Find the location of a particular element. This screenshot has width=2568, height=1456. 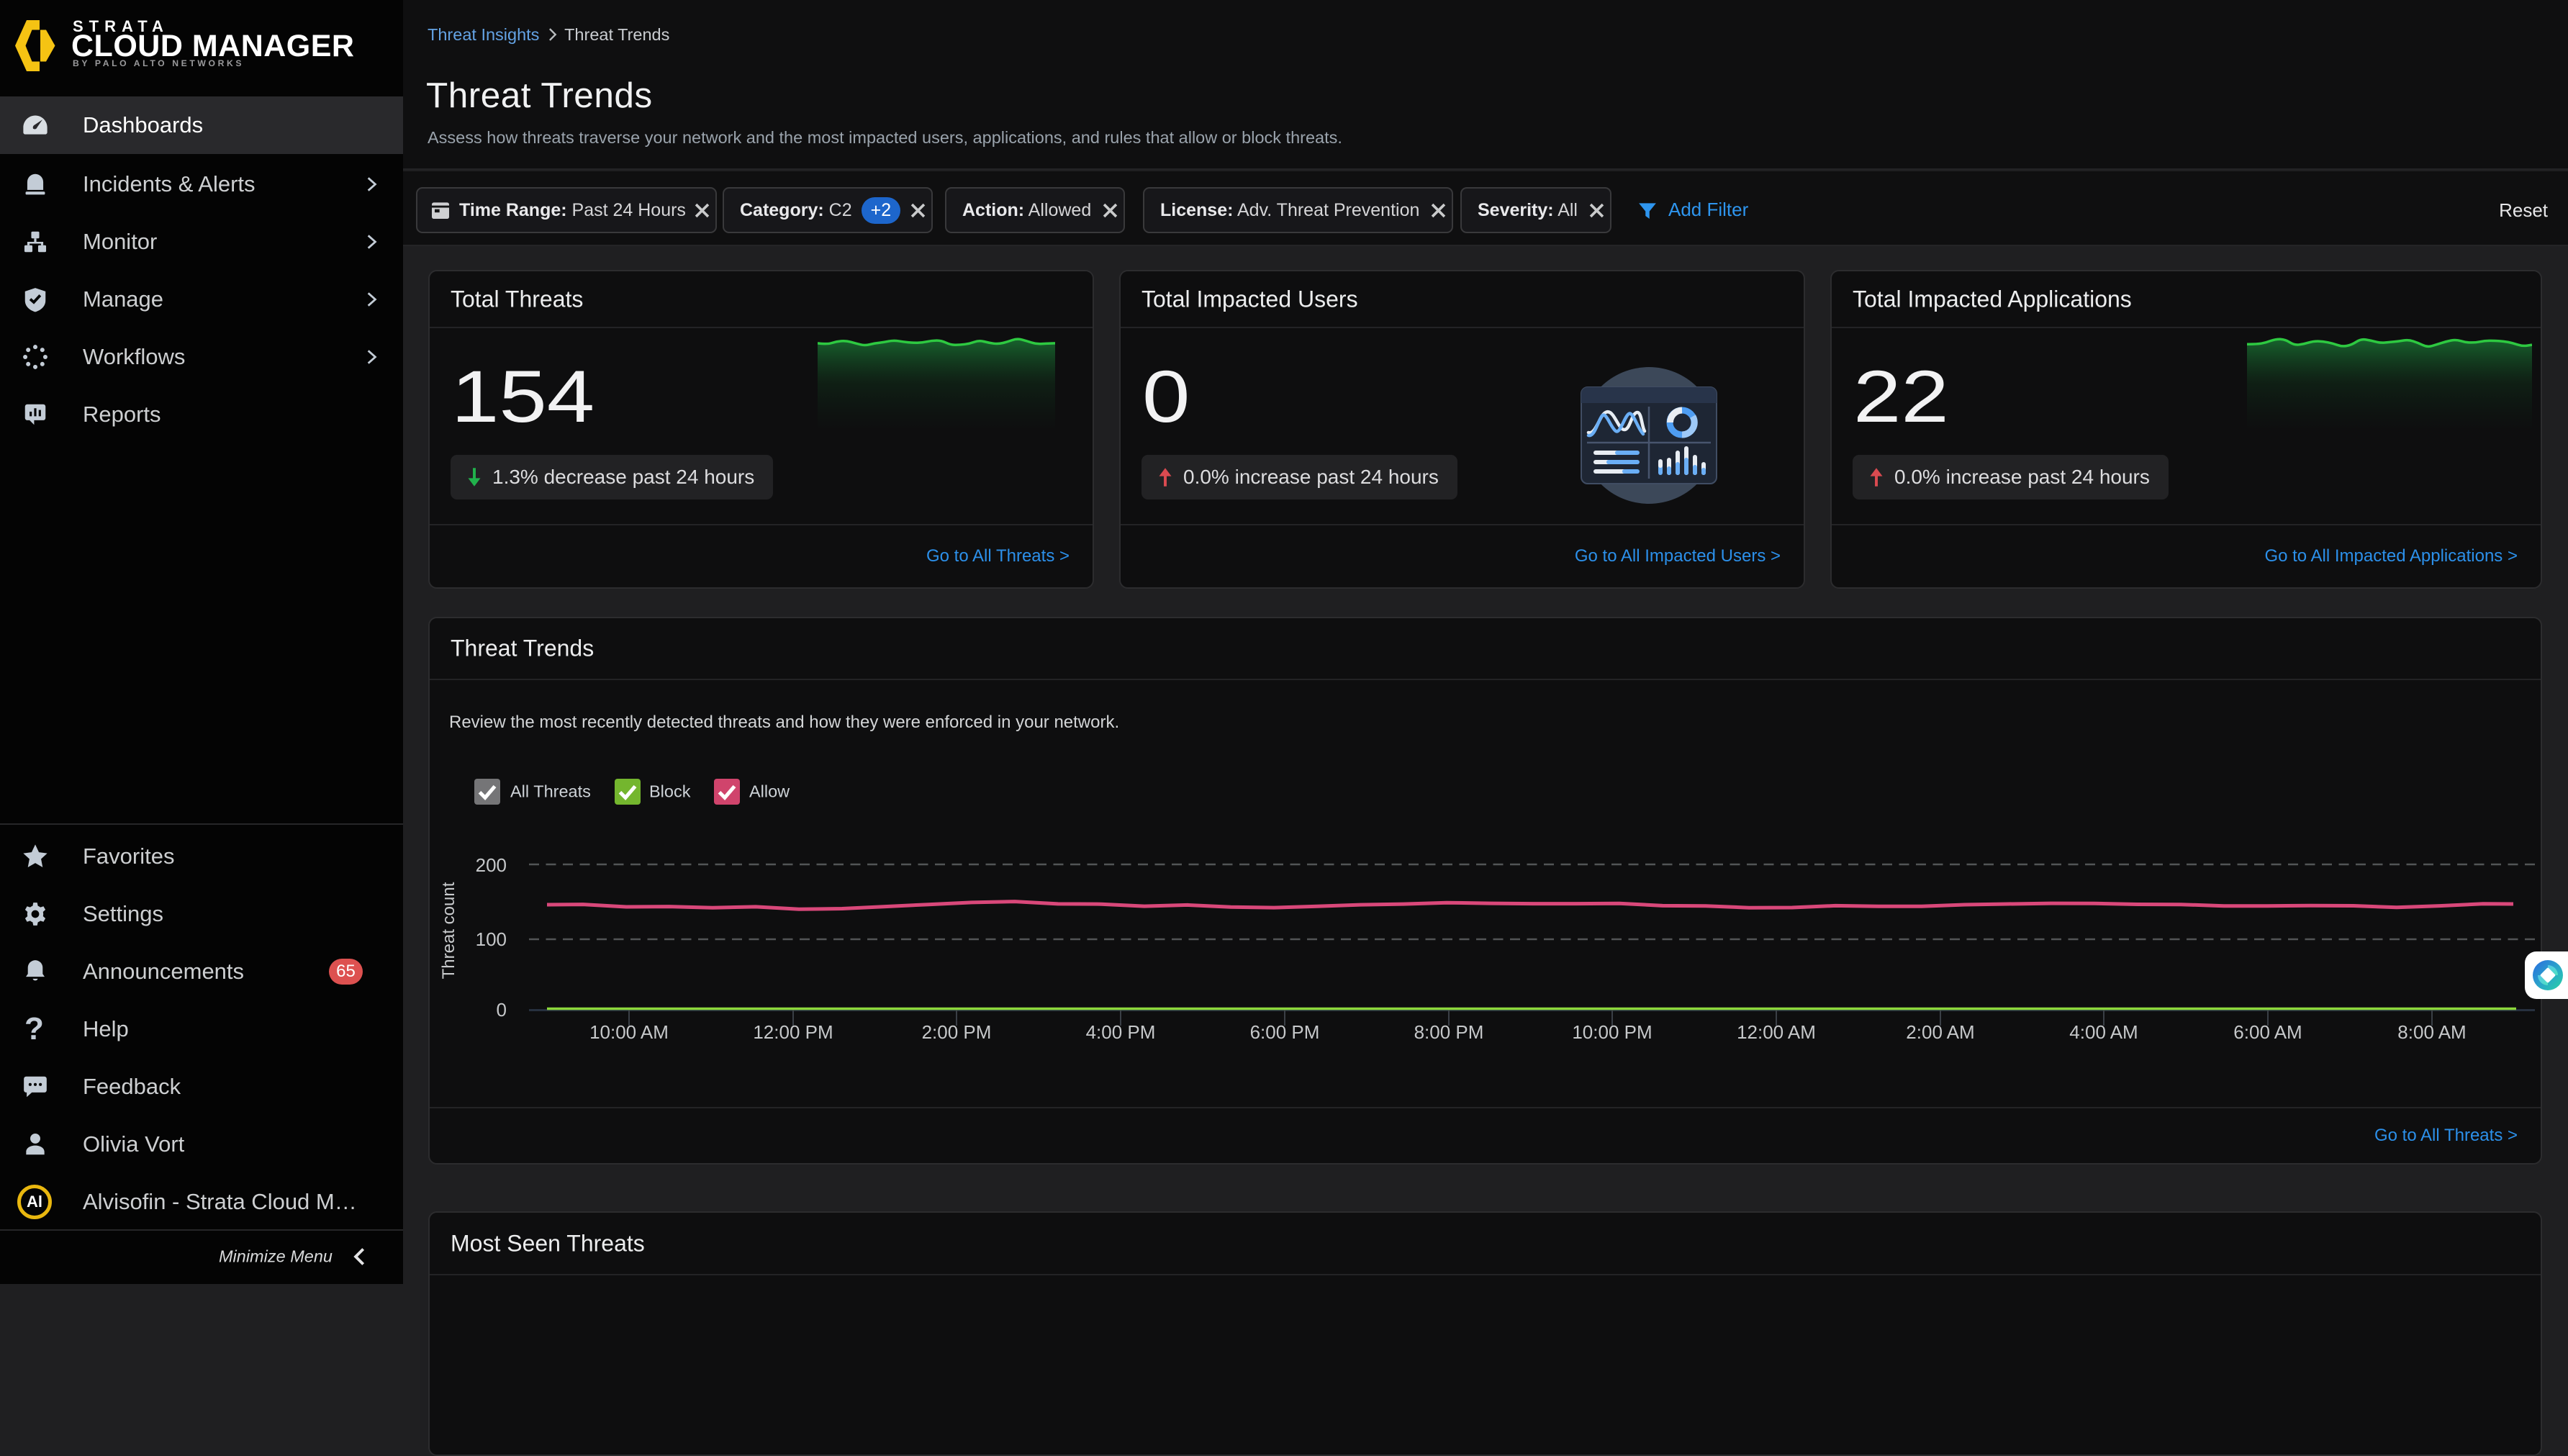

svg-text: 6:00 PM is located at coordinates (1285, 1032).